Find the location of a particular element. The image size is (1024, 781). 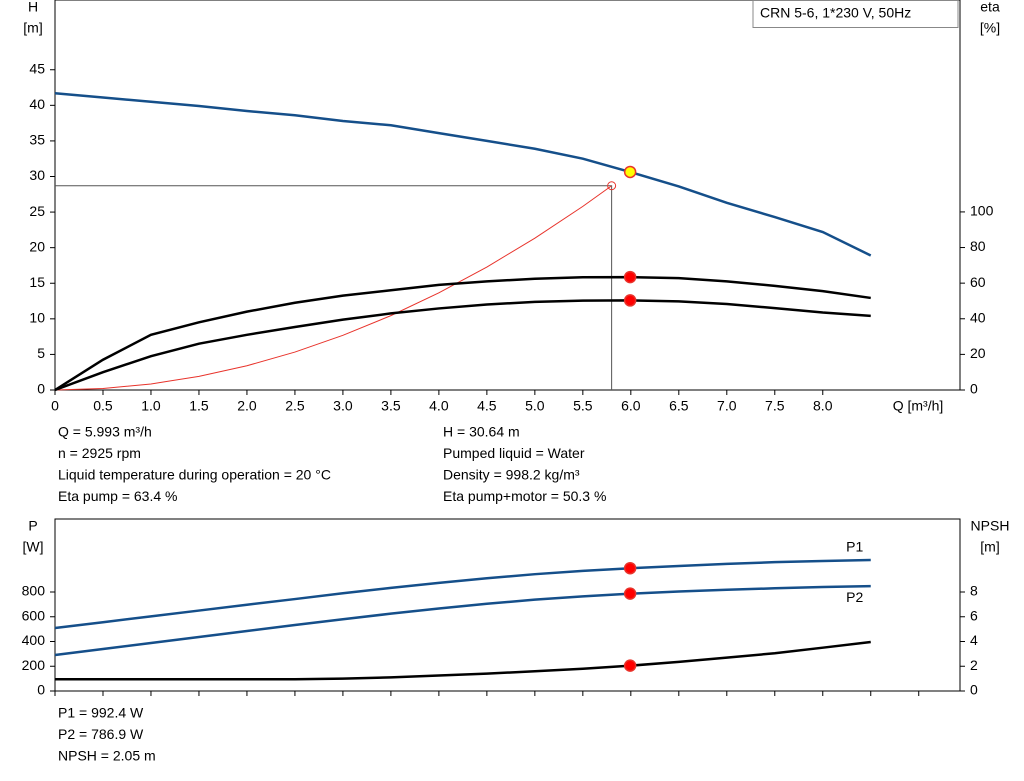

info-text: Pumped liquid = Water is located at coordinates (514, 453).